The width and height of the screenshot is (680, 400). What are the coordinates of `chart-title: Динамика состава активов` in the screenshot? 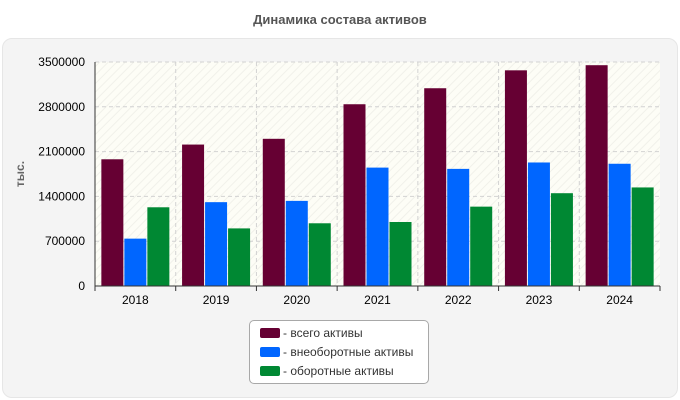 It's located at (340, 19).